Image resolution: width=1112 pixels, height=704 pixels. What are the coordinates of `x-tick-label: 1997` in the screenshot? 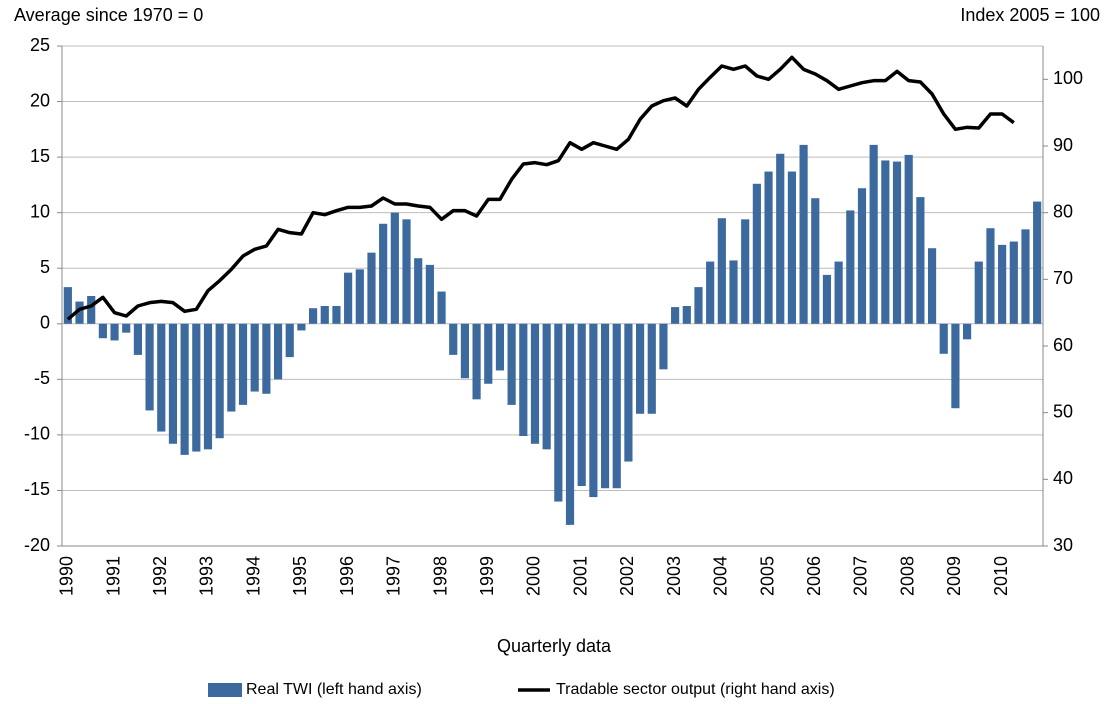 It's located at (394, 576).